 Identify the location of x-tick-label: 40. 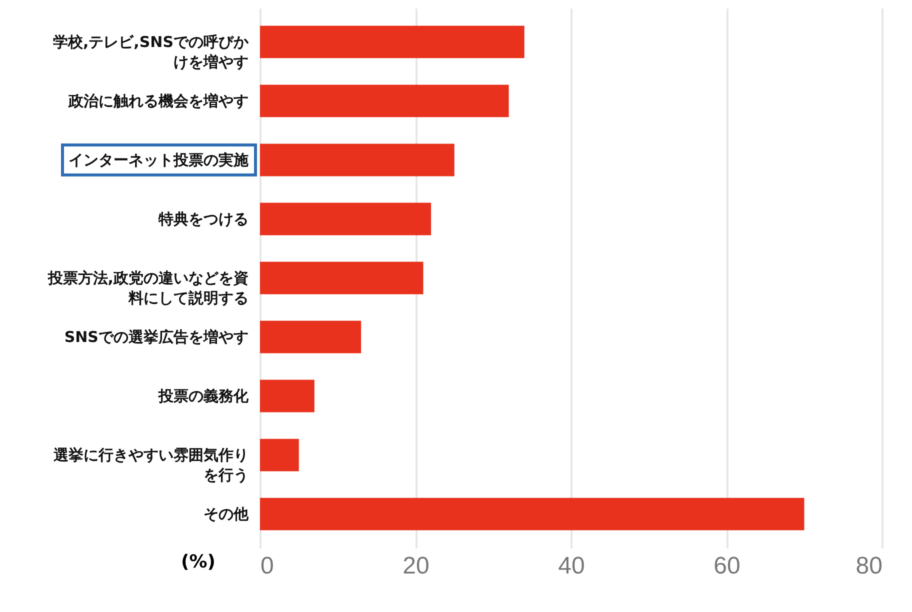
(571, 566).